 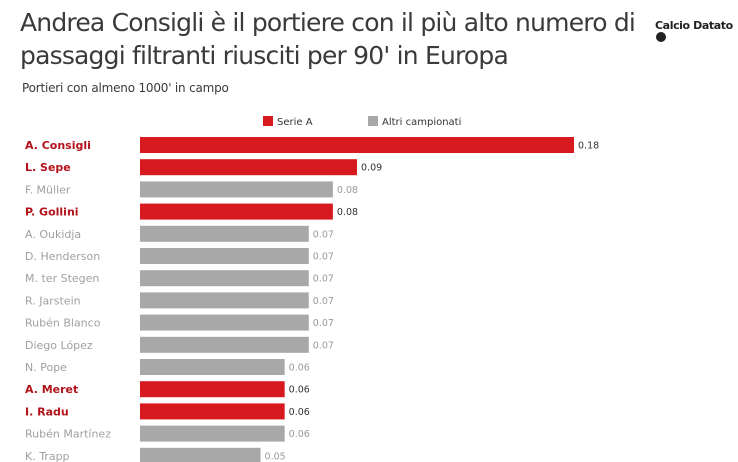 I want to click on category-label: K. Trapp, so click(x=47, y=456).